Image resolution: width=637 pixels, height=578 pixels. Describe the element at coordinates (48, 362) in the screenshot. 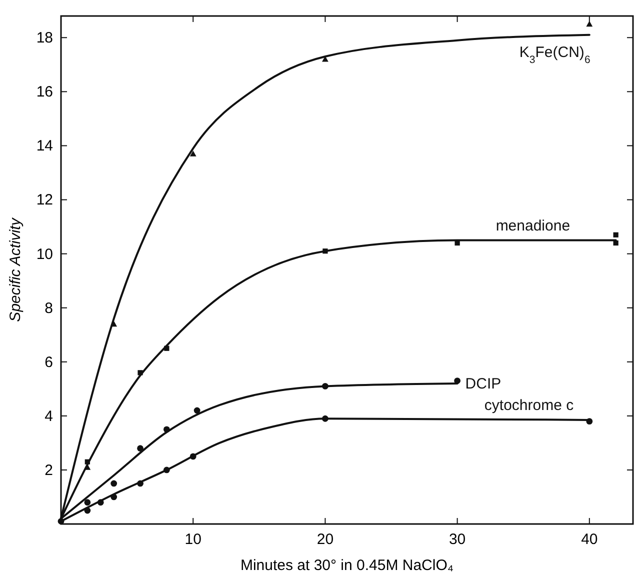

I see `y-tick-label: 6` at that location.